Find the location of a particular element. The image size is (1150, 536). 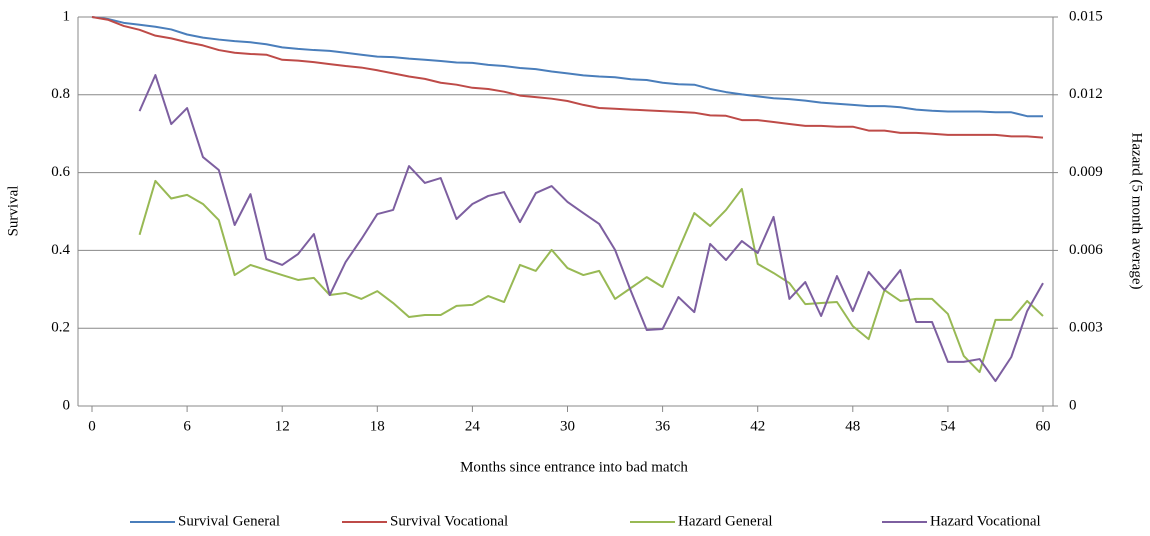

y-tick-label: 0 is located at coordinates (67, 405).